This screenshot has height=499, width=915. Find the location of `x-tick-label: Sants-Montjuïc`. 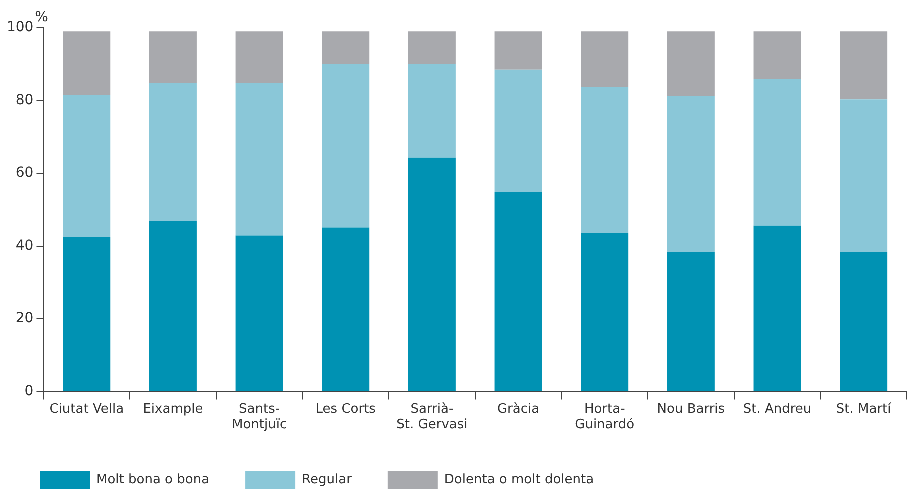

x-tick-label: Sants-Montjuïc is located at coordinates (260, 417).